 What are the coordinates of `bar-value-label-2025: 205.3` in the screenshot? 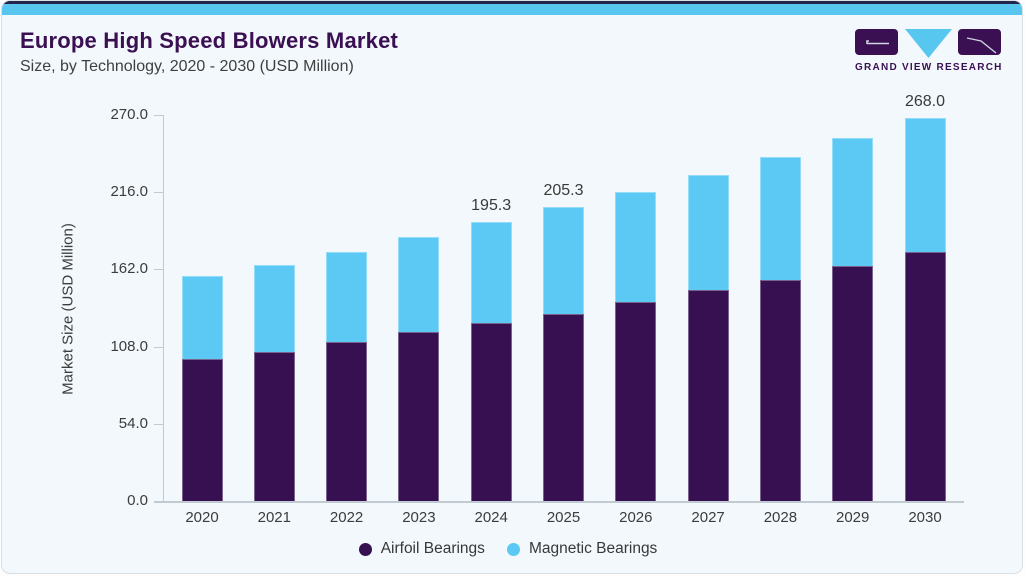 It's located at (563, 191).